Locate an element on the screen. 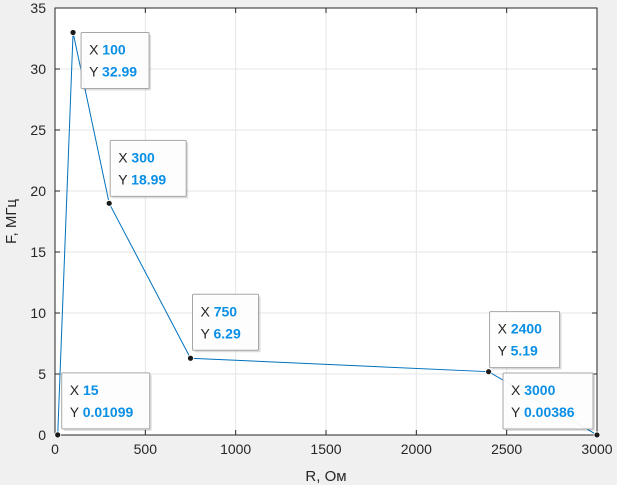 The height and width of the screenshot is (485, 617). datatip-x-text: X 3000 is located at coordinates (533, 390).